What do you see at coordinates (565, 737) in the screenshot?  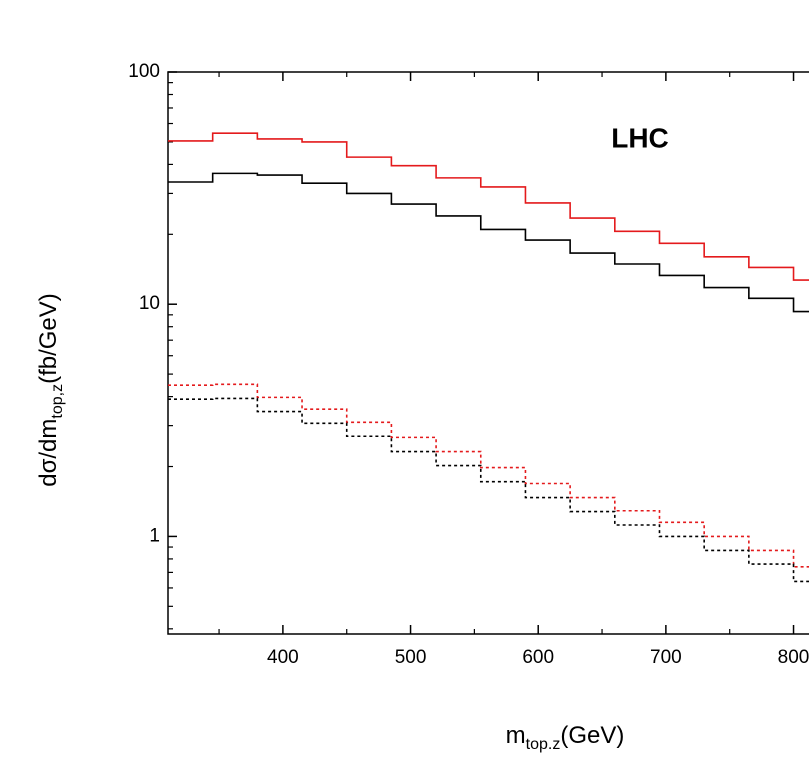 I see `x-axis-label: mtop.z(GeV)` at bounding box center [565, 737].